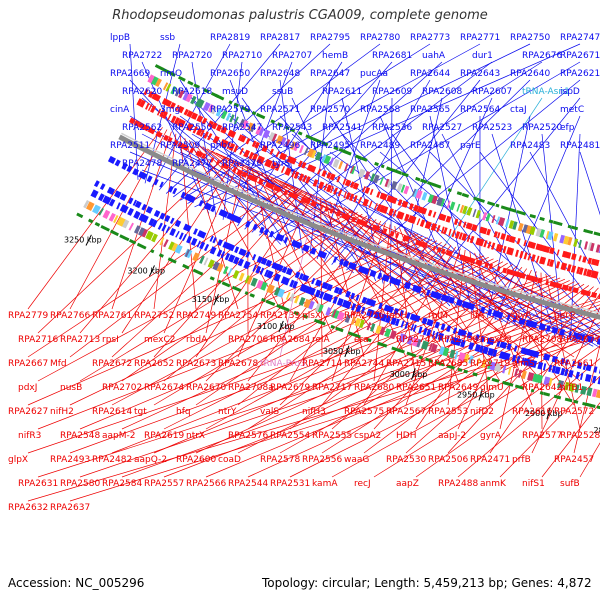  Describe the element at coordinates (38, 484) in the screenshot. I see `reverse-gene-label: RPA2631` at that location.